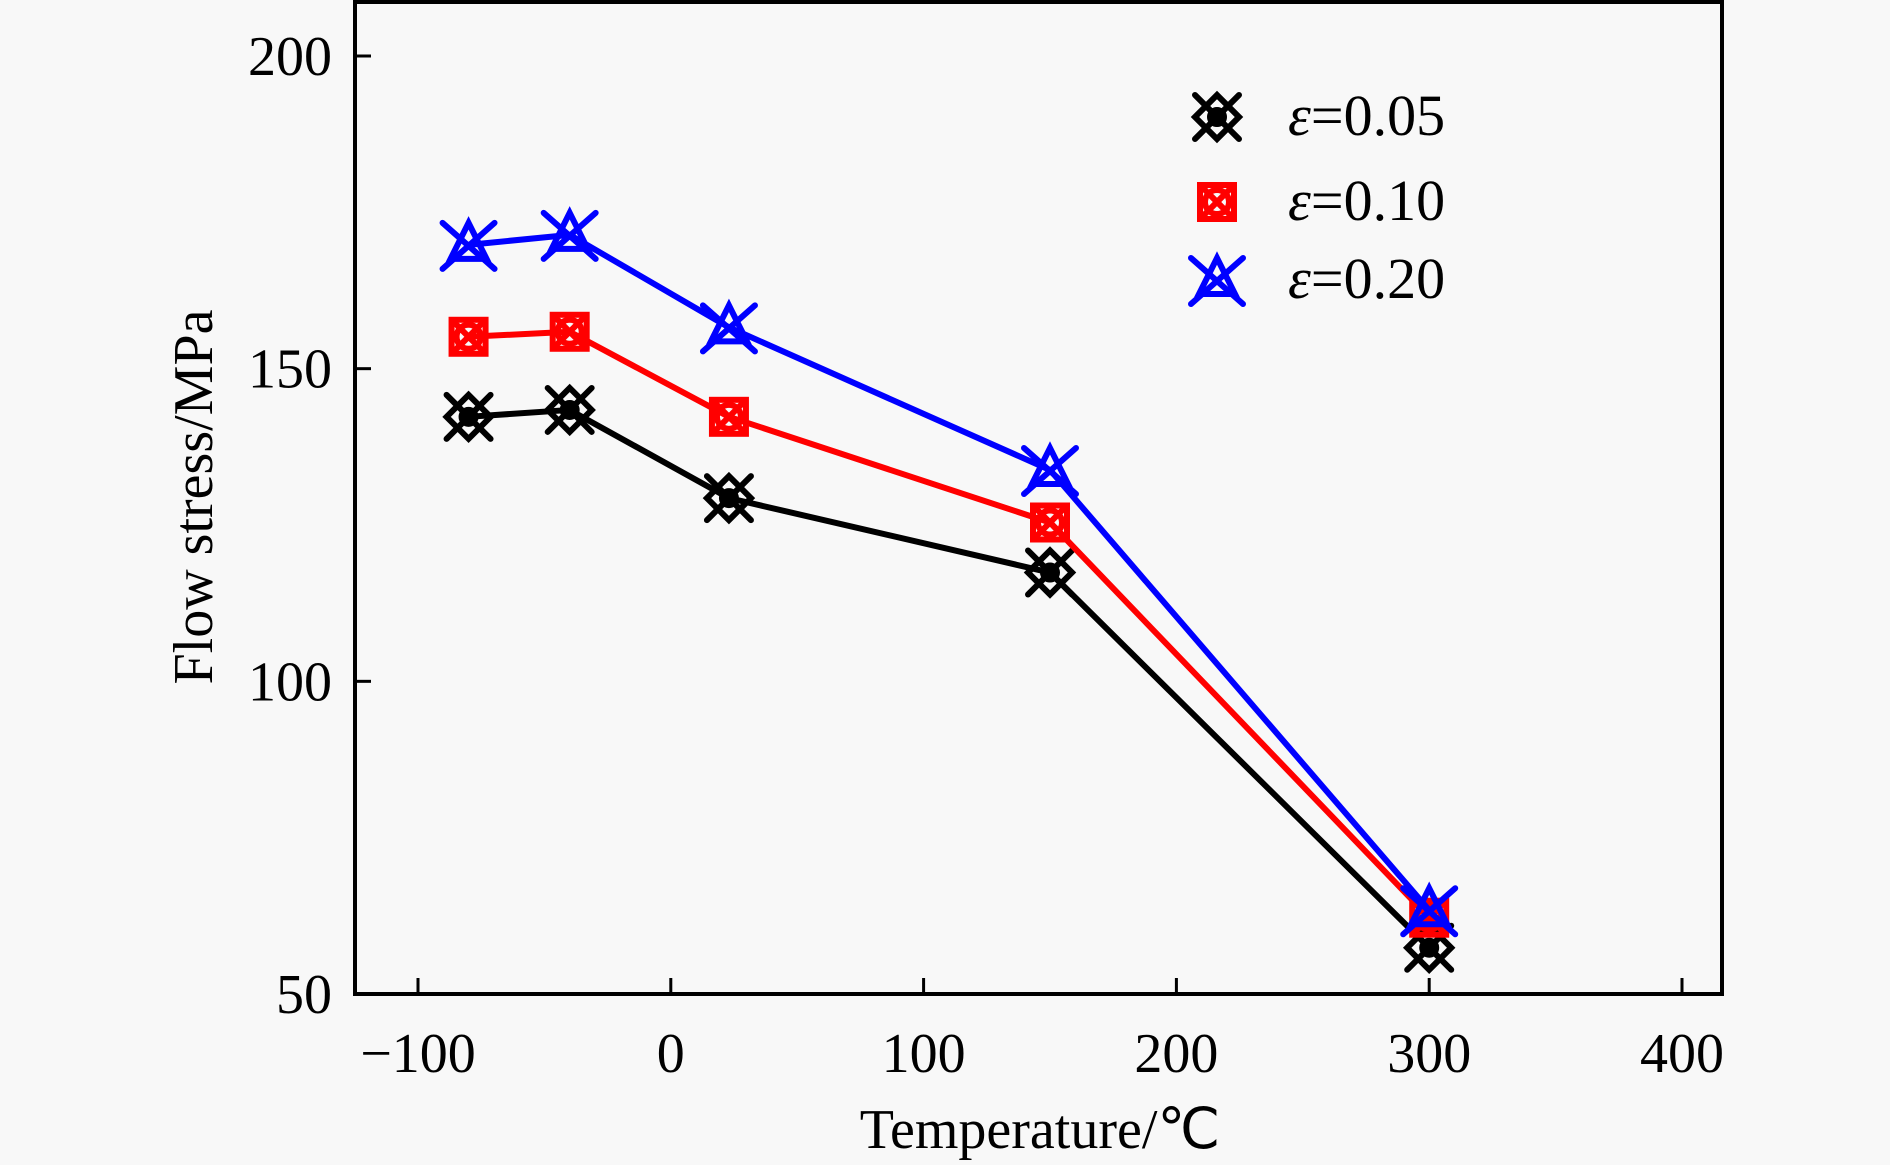  I want to click on x-tick-label: 200, so click(1176, 1054).